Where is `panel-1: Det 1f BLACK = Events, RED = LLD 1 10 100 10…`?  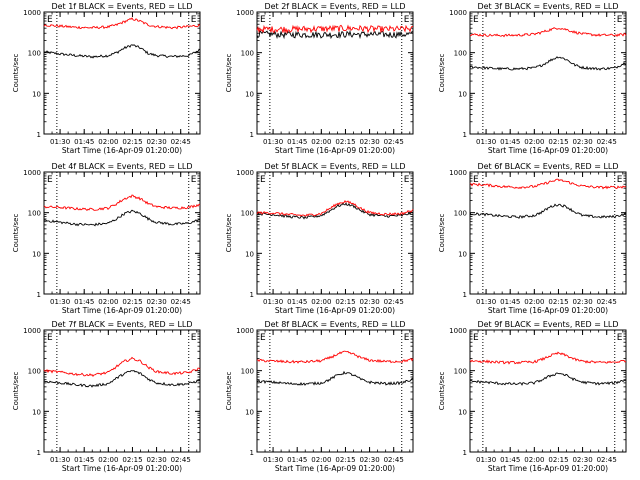 panel-1: Det 1f BLACK = Events, RED = LLD 1 10 100 10… is located at coordinates (106, 78).